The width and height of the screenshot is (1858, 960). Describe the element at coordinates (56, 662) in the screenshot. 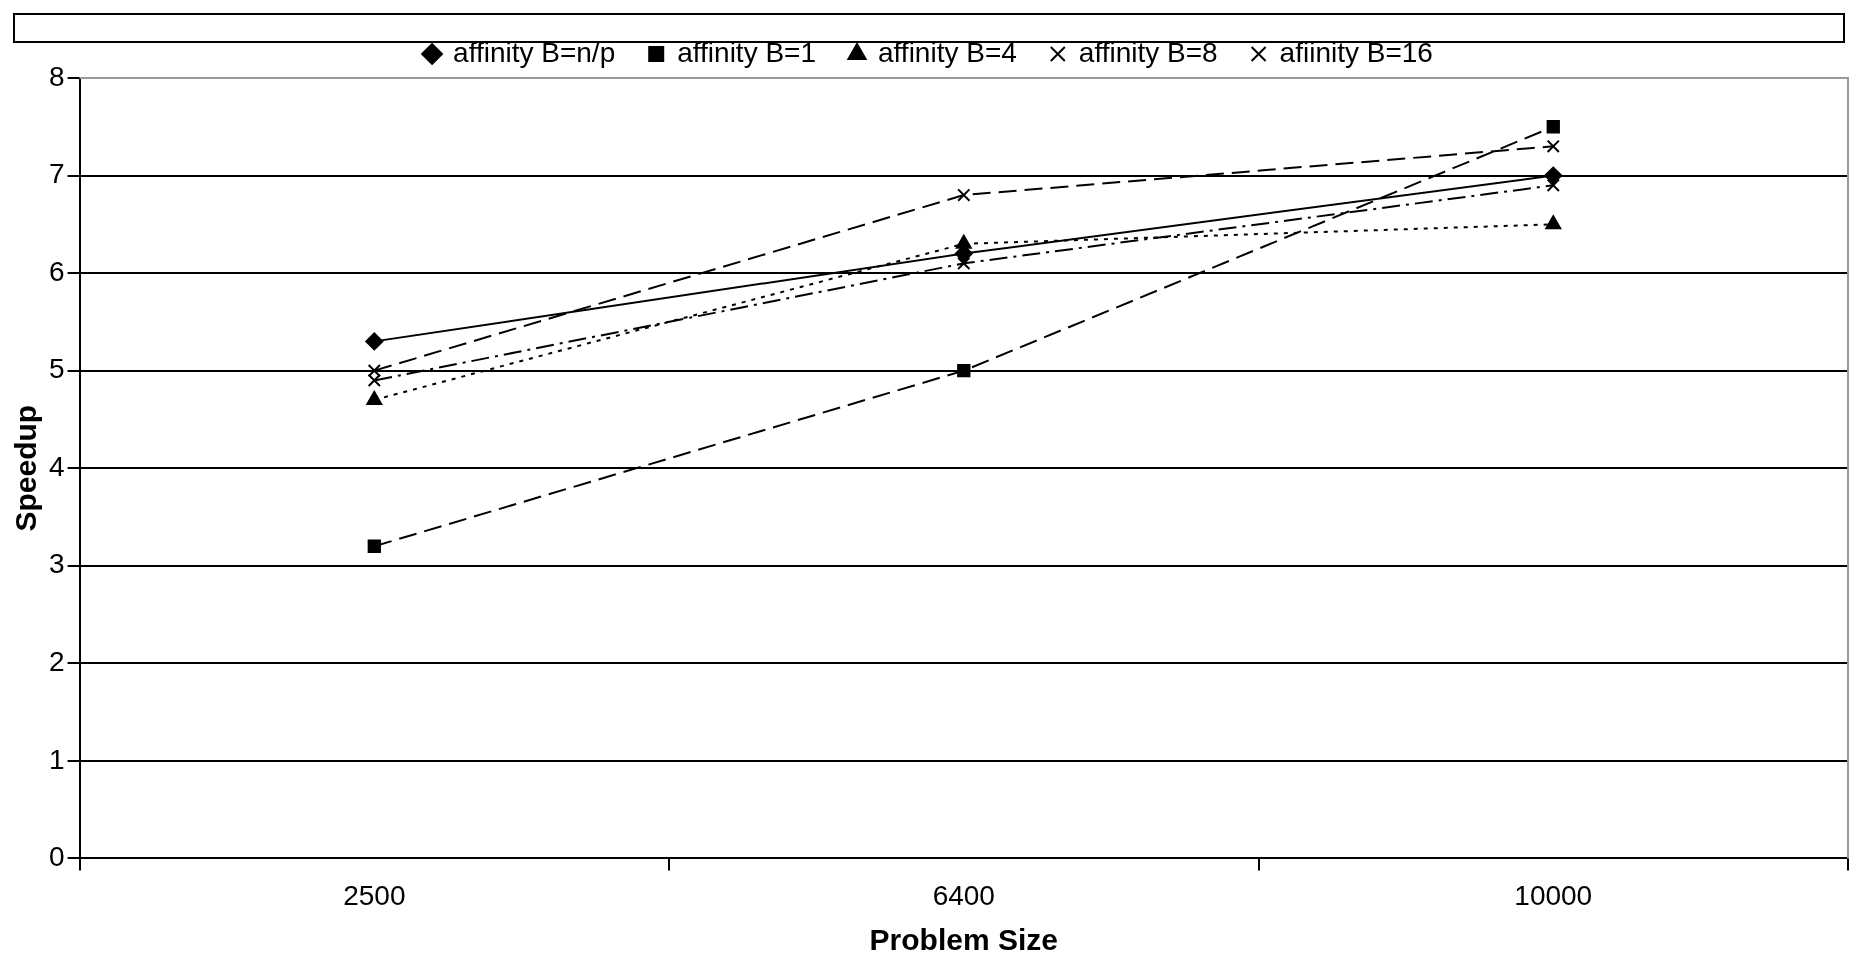

I see `y-tick-label: 2` at that location.